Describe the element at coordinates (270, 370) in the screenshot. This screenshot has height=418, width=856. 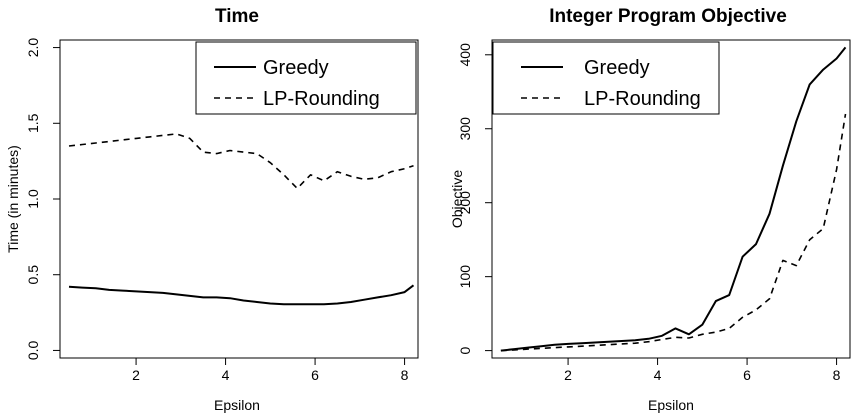
I see `time-x-axis: 2 4 6 8` at that location.